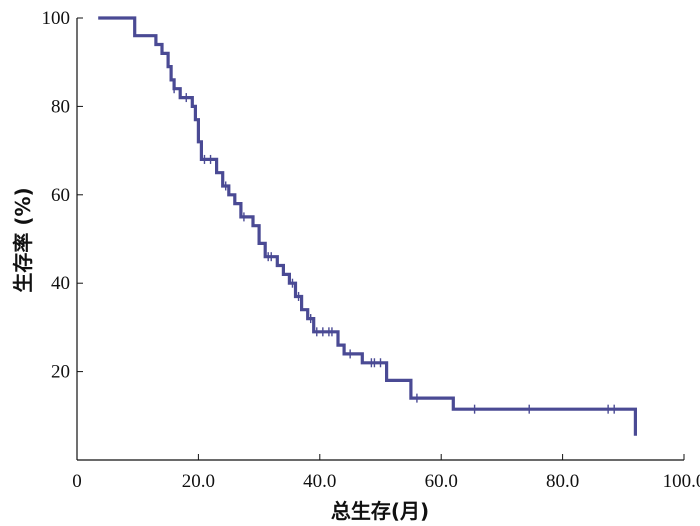 This screenshot has width=700, height=526. Describe the element at coordinates (681, 481) in the screenshot. I see `x-tick-label: 100.0` at that location.